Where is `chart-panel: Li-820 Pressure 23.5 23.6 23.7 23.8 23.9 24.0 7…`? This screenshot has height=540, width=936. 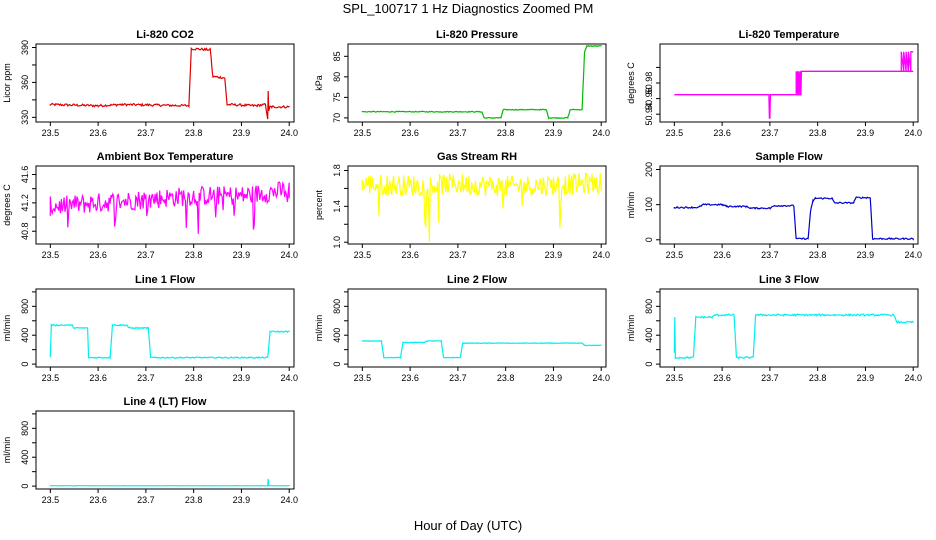 chart-panel: Li-820 Pressure 23.5 23.6 23.7 23.8 23.9 24.0 7… is located at coordinates (462, 83).